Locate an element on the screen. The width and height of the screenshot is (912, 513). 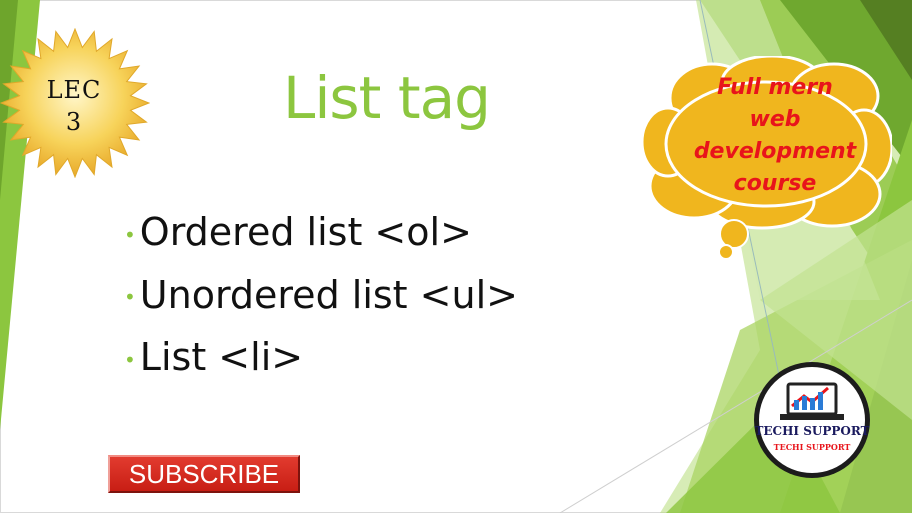
bullet-item: • Unordered list <ul> is located at coordinates (321, 296).